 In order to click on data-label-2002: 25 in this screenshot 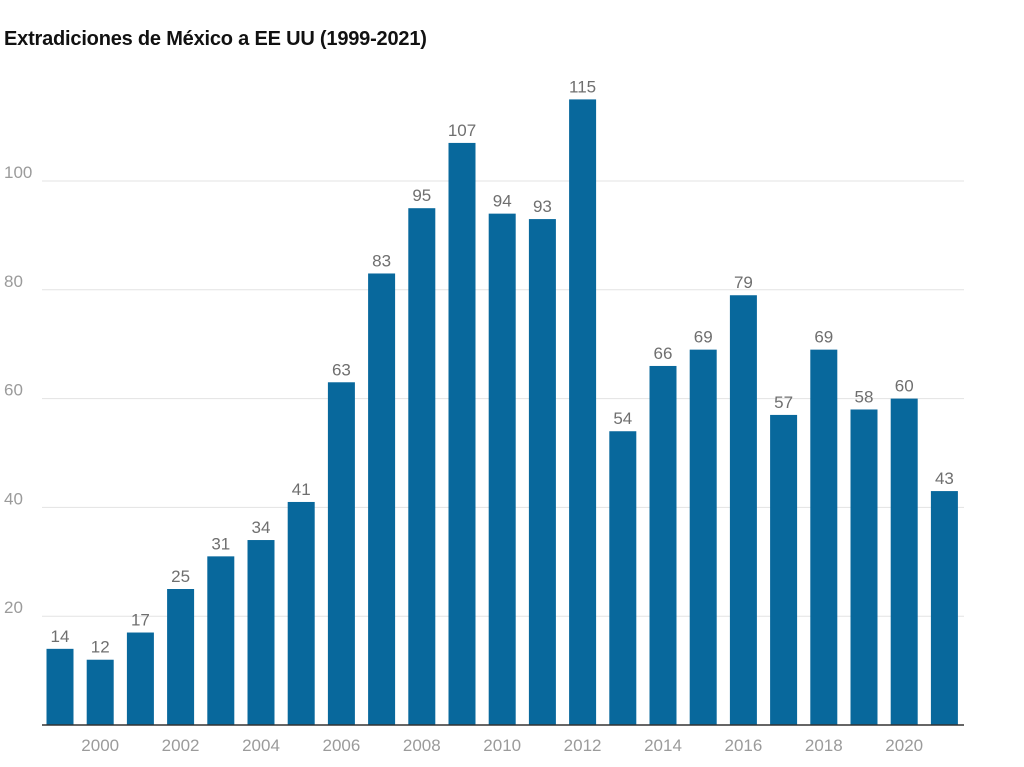, I will do `click(180, 576)`.